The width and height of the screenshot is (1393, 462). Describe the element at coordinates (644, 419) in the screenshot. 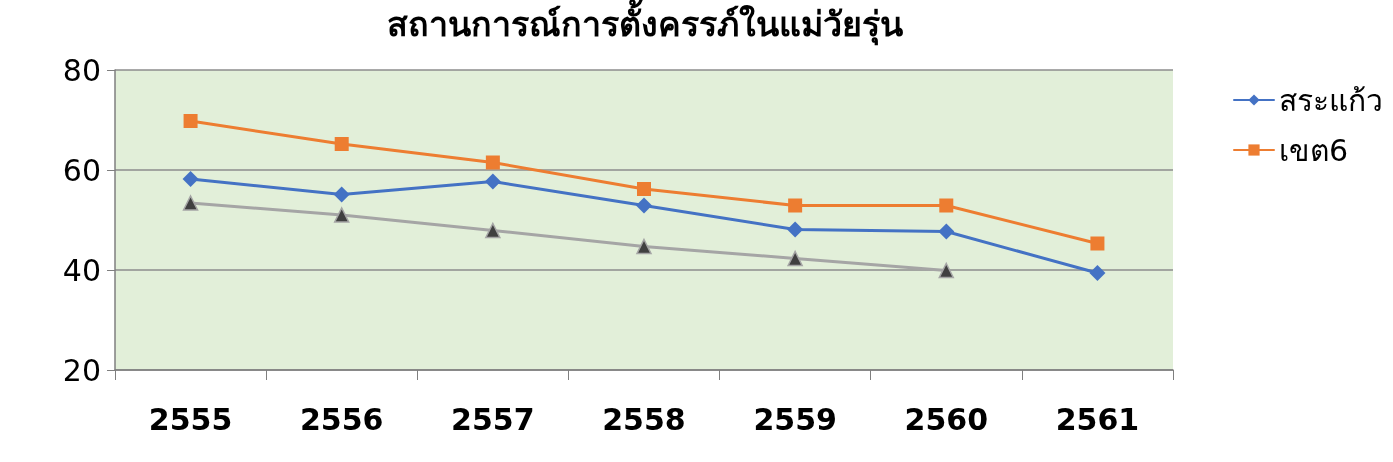

I see `x-tick-label: 2558` at that location.